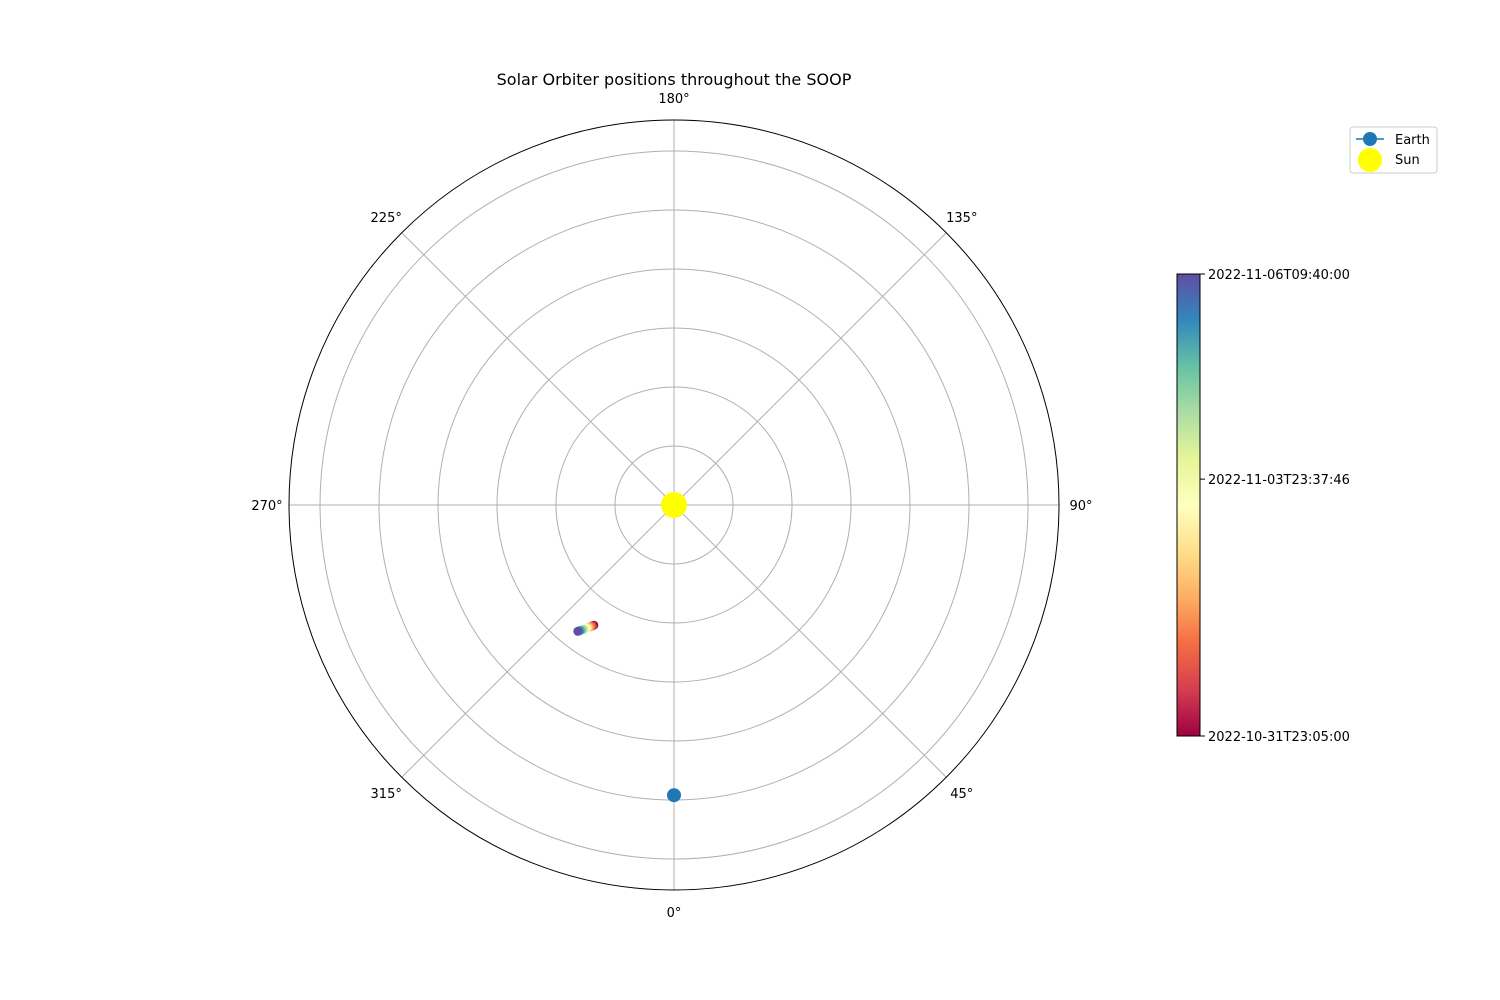 This screenshot has width=1500, height=1000. What do you see at coordinates (386, 794) in the screenshot?
I see `theta-tick-label: 315°` at bounding box center [386, 794].